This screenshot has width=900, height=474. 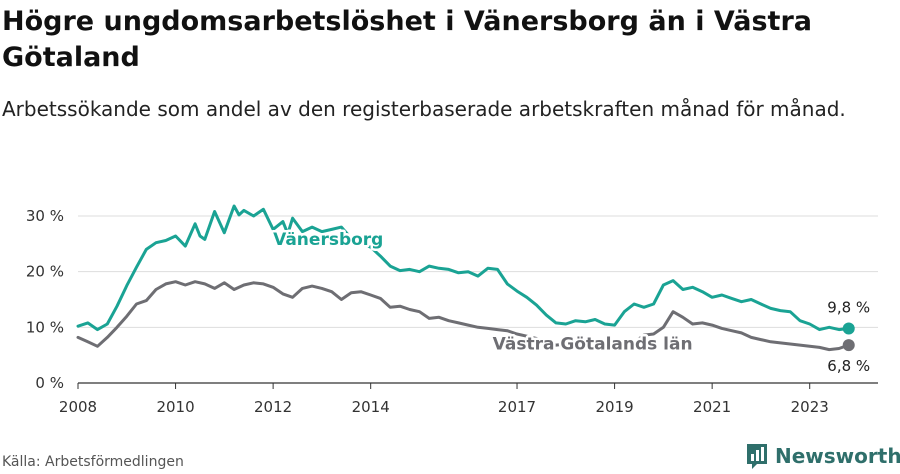 I want to click on y-tick-label: 20 %, so click(x=45, y=272).